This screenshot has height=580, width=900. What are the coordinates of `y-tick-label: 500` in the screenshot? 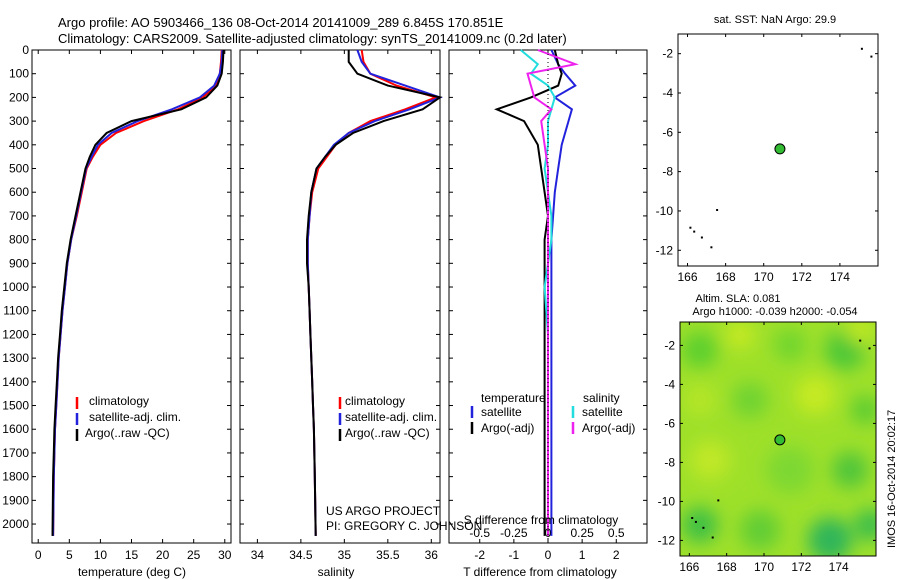 It's located at (19, 169).